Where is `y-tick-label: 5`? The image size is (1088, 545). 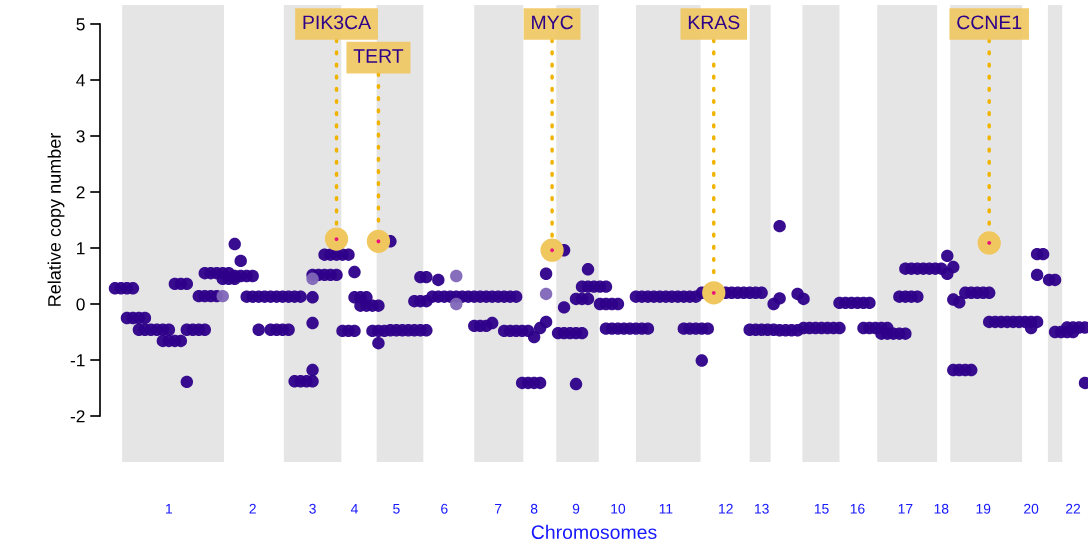
y-tick-label: 5 is located at coordinates (80, 24).